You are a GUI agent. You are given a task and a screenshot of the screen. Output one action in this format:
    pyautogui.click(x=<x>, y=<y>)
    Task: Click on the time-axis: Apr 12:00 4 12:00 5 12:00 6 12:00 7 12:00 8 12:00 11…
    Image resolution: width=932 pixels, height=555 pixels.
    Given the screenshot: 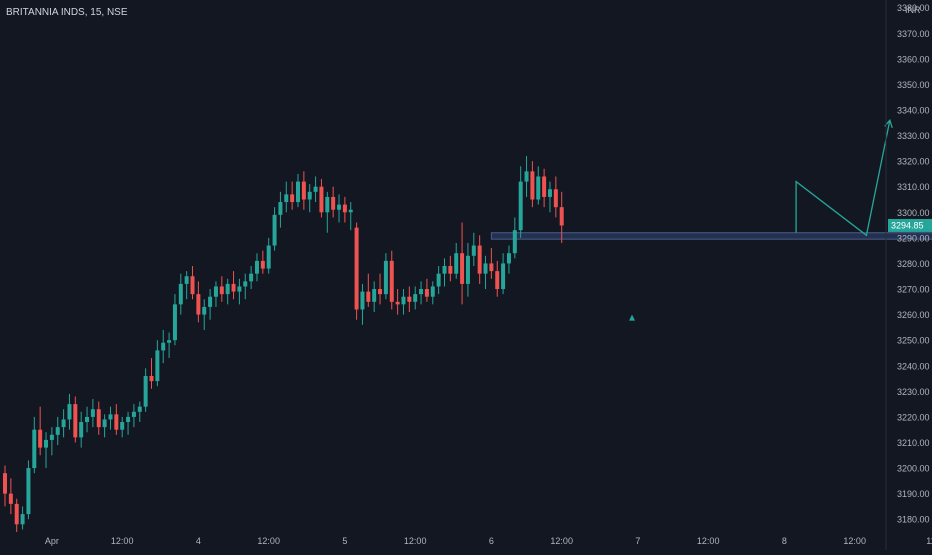 What is the action you would take?
    pyautogui.click(x=488, y=541)
    